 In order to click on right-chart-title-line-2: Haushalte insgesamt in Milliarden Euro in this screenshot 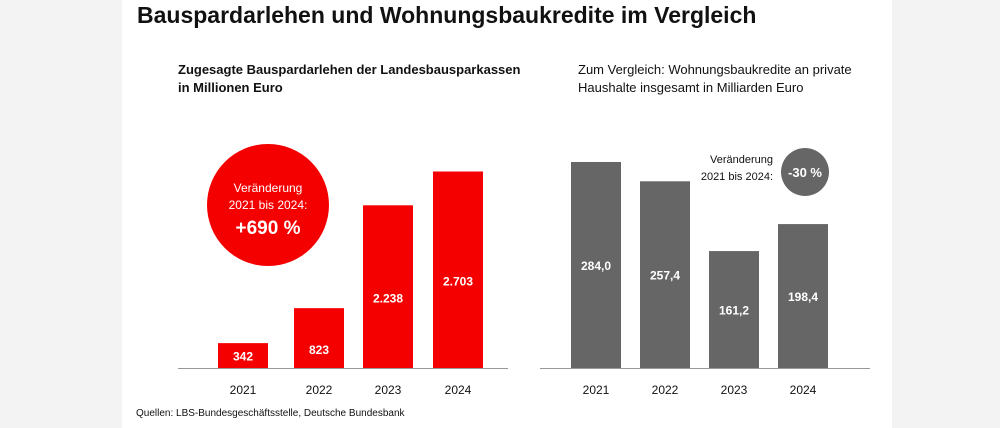, I will do `click(691, 87)`.